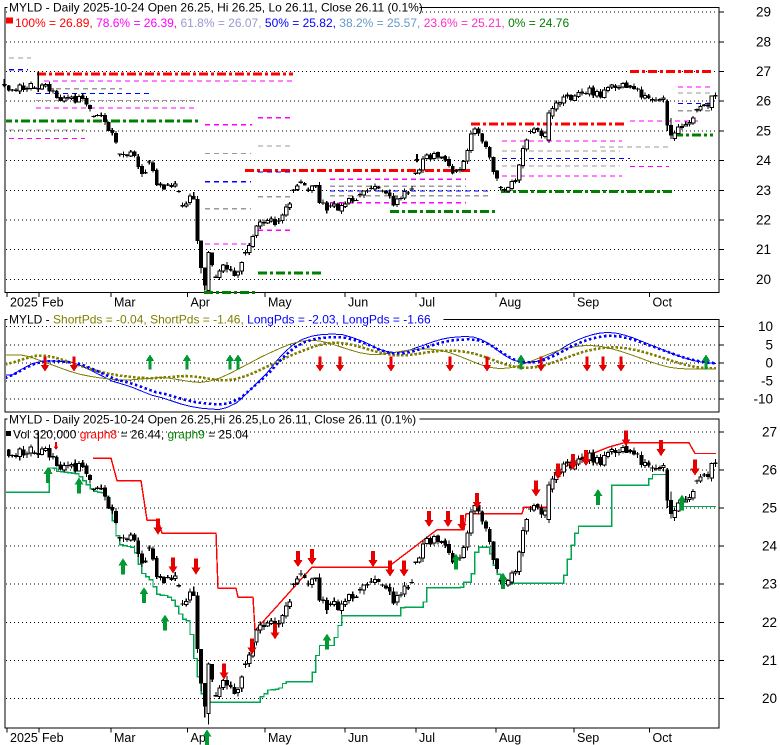 The width and height of the screenshot is (780, 745). I want to click on svg-text: Apr, so click(200, 303).